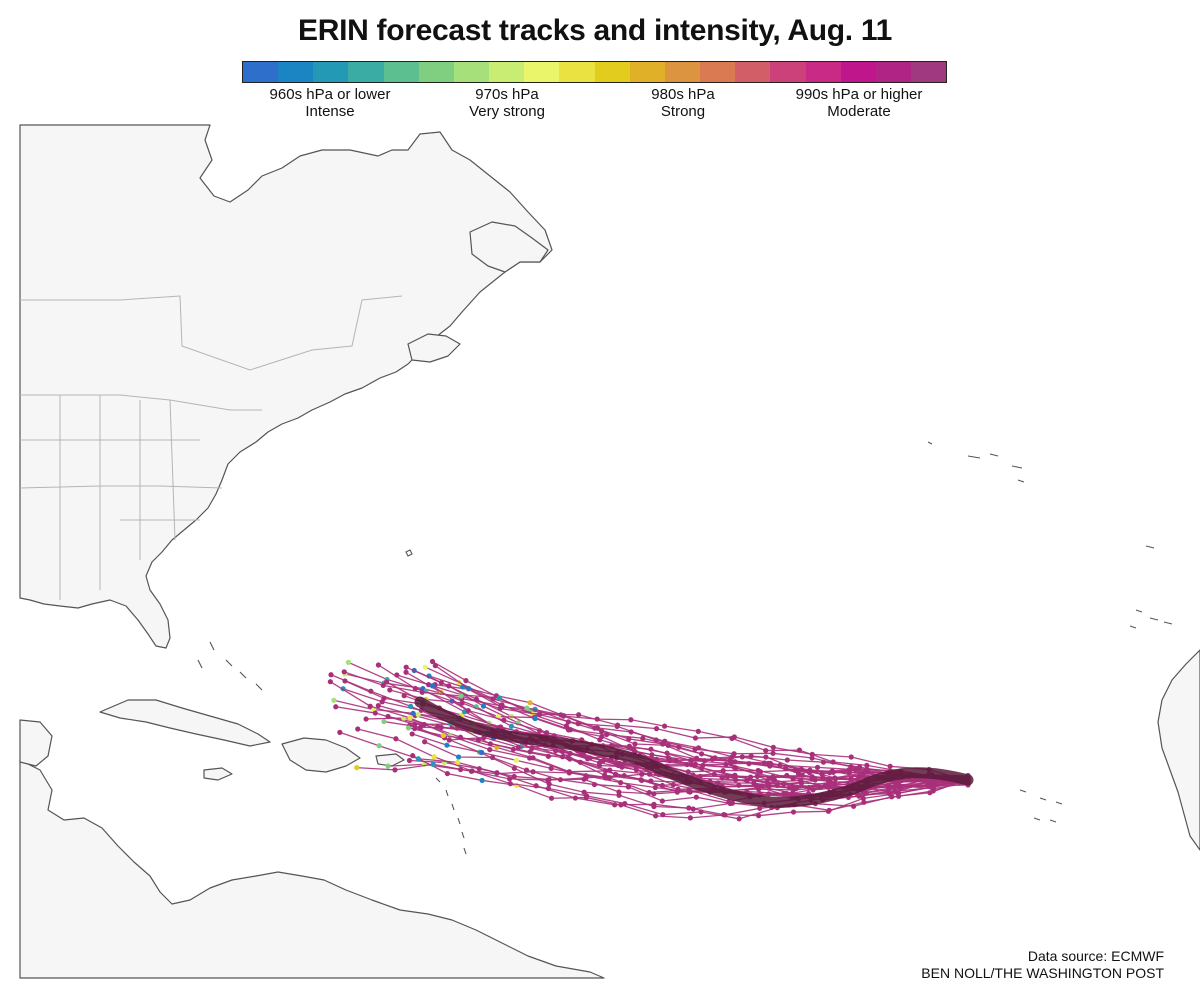 Image resolution: width=1200 pixels, height=1004 pixels. What do you see at coordinates (1042, 973) in the screenshot?
I see `byline-credit: BEN NOLL/THE WASHINGTON POST` at bounding box center [1042, 973].